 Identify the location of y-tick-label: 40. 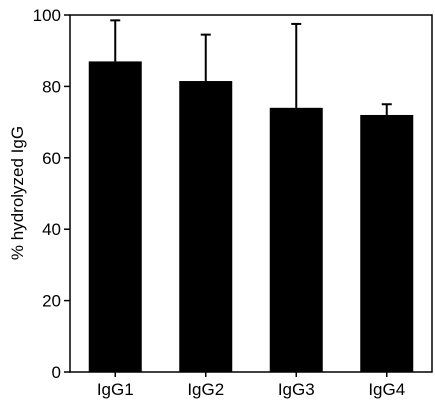
(51, 229).